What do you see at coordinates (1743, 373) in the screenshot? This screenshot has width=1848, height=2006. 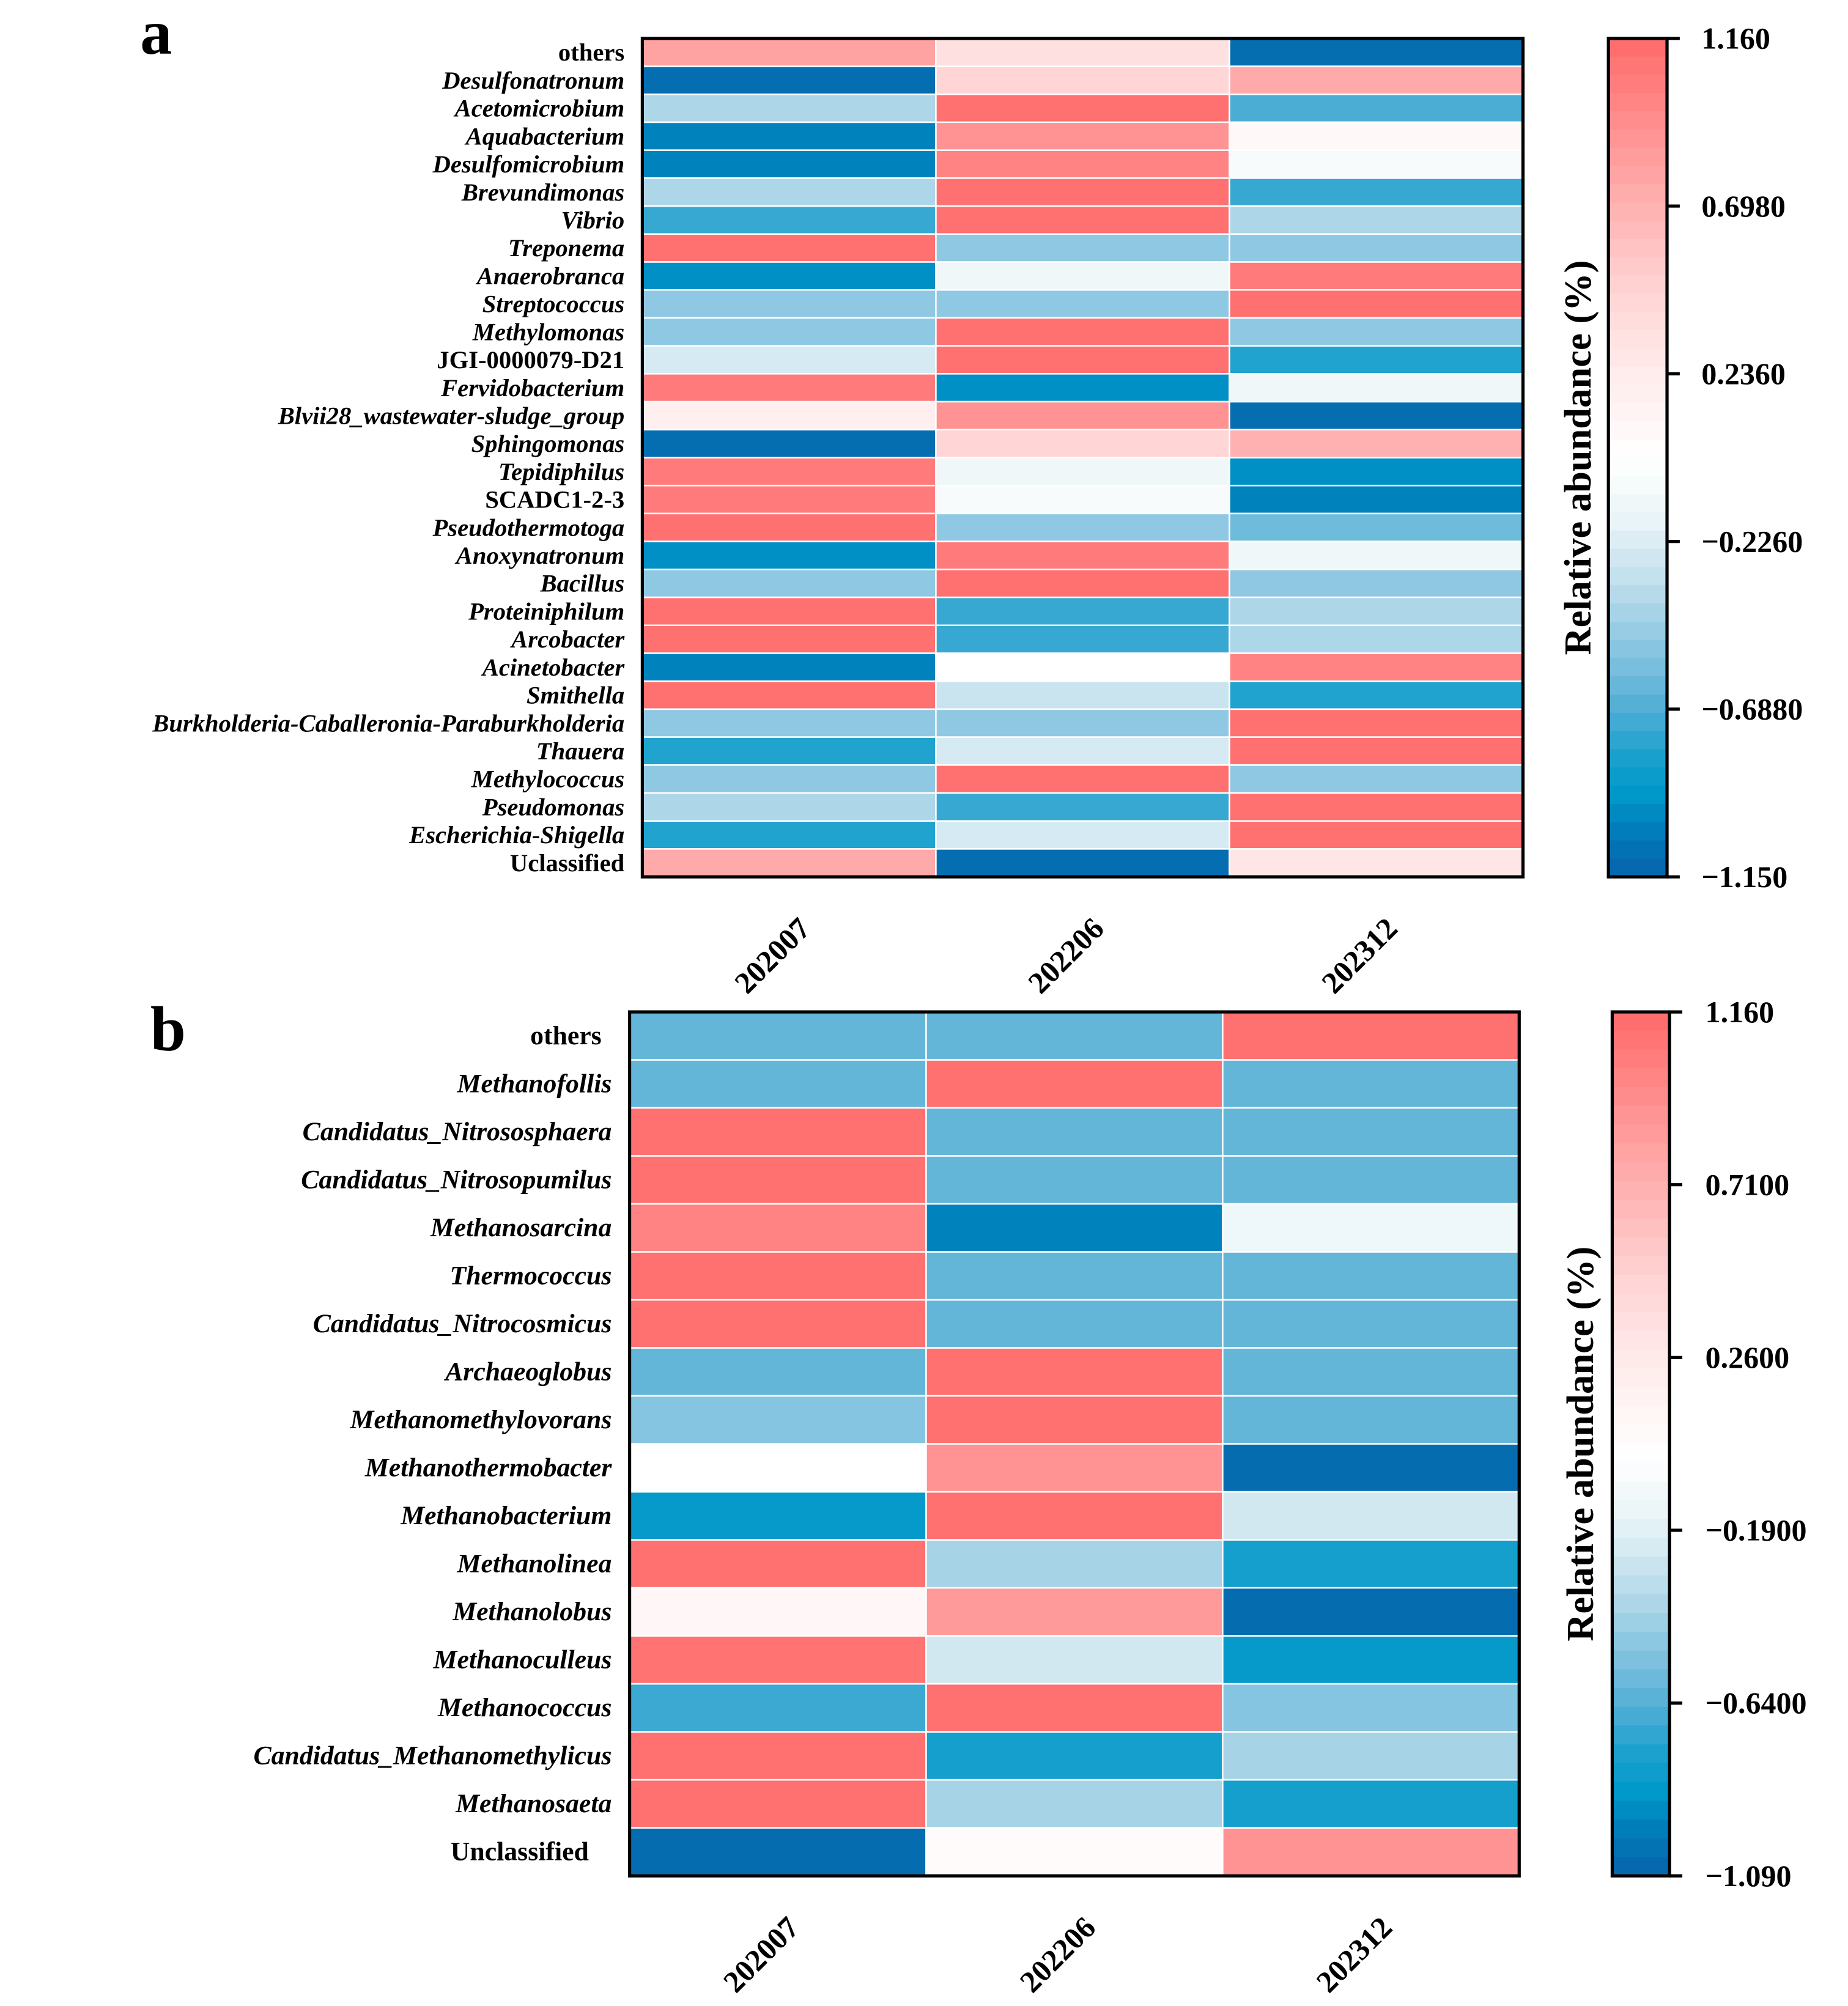 I see `colorbar-tick-label: 0.2360` at bounding box center [1743, 373].